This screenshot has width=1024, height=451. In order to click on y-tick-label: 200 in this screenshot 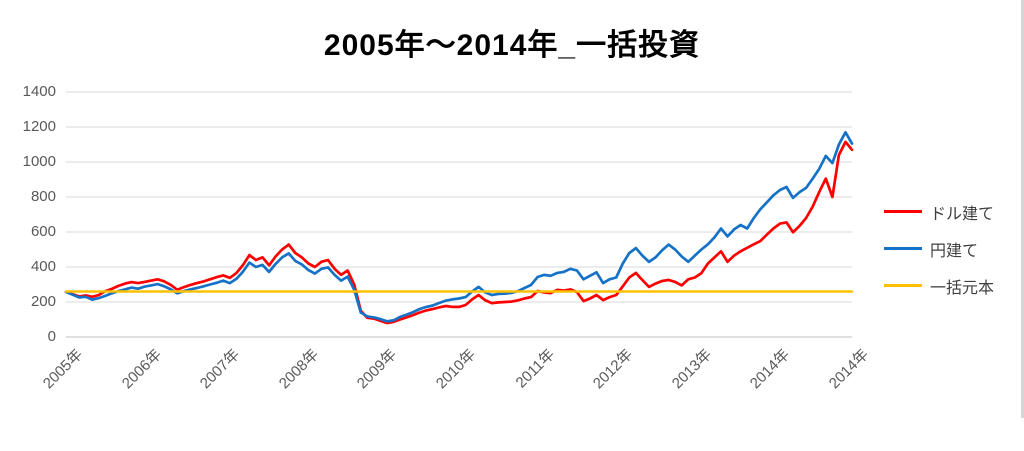, I will do `click(43, 301)`.